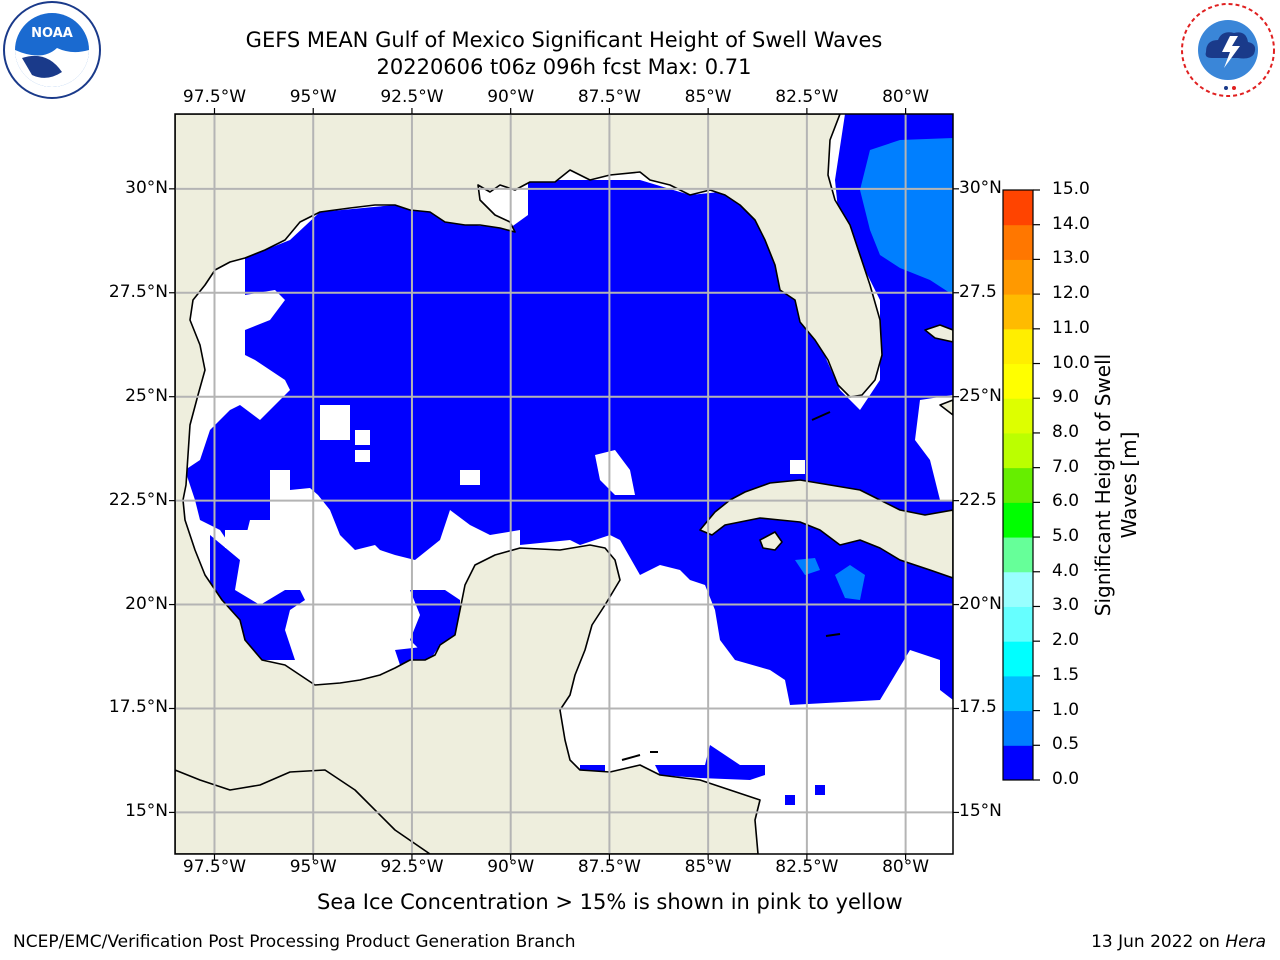  What do you see at coordinates (146, 603) in the screenshot?
I see `lat-label-left: 20°N` at bounding box center [146, 603].